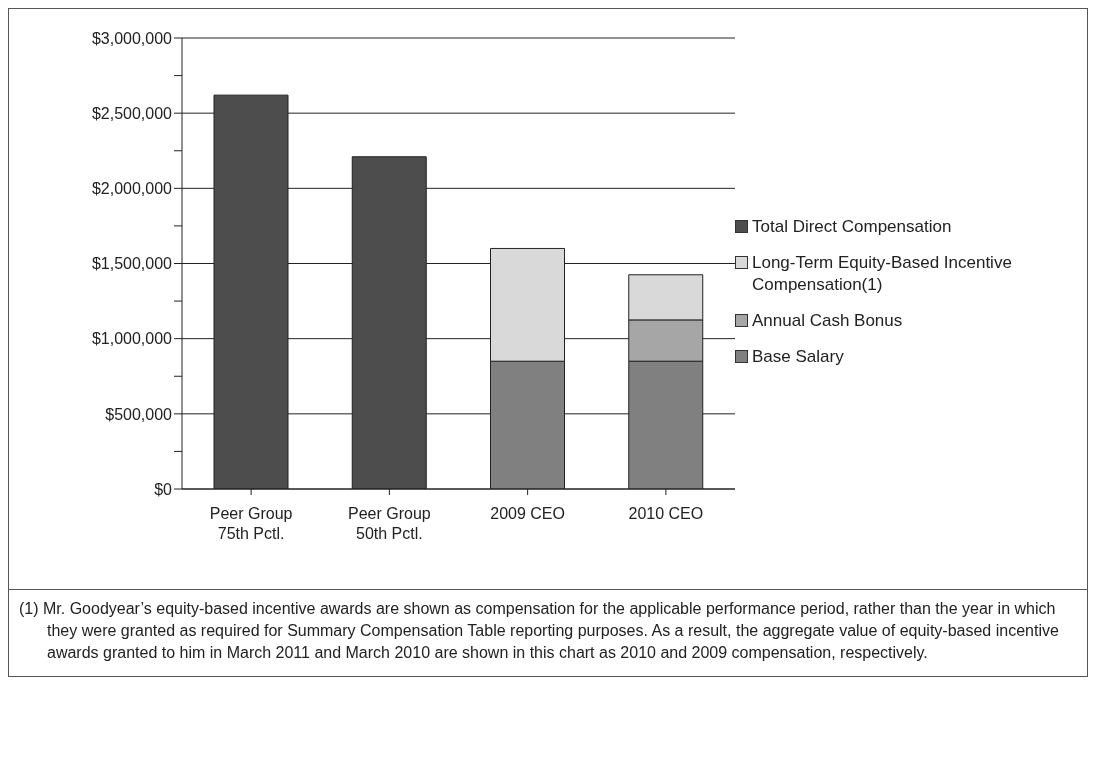 The width and height of the screenshot is (1096, 774). I want to click on legend-label: Base Salary, so click(798, 357).